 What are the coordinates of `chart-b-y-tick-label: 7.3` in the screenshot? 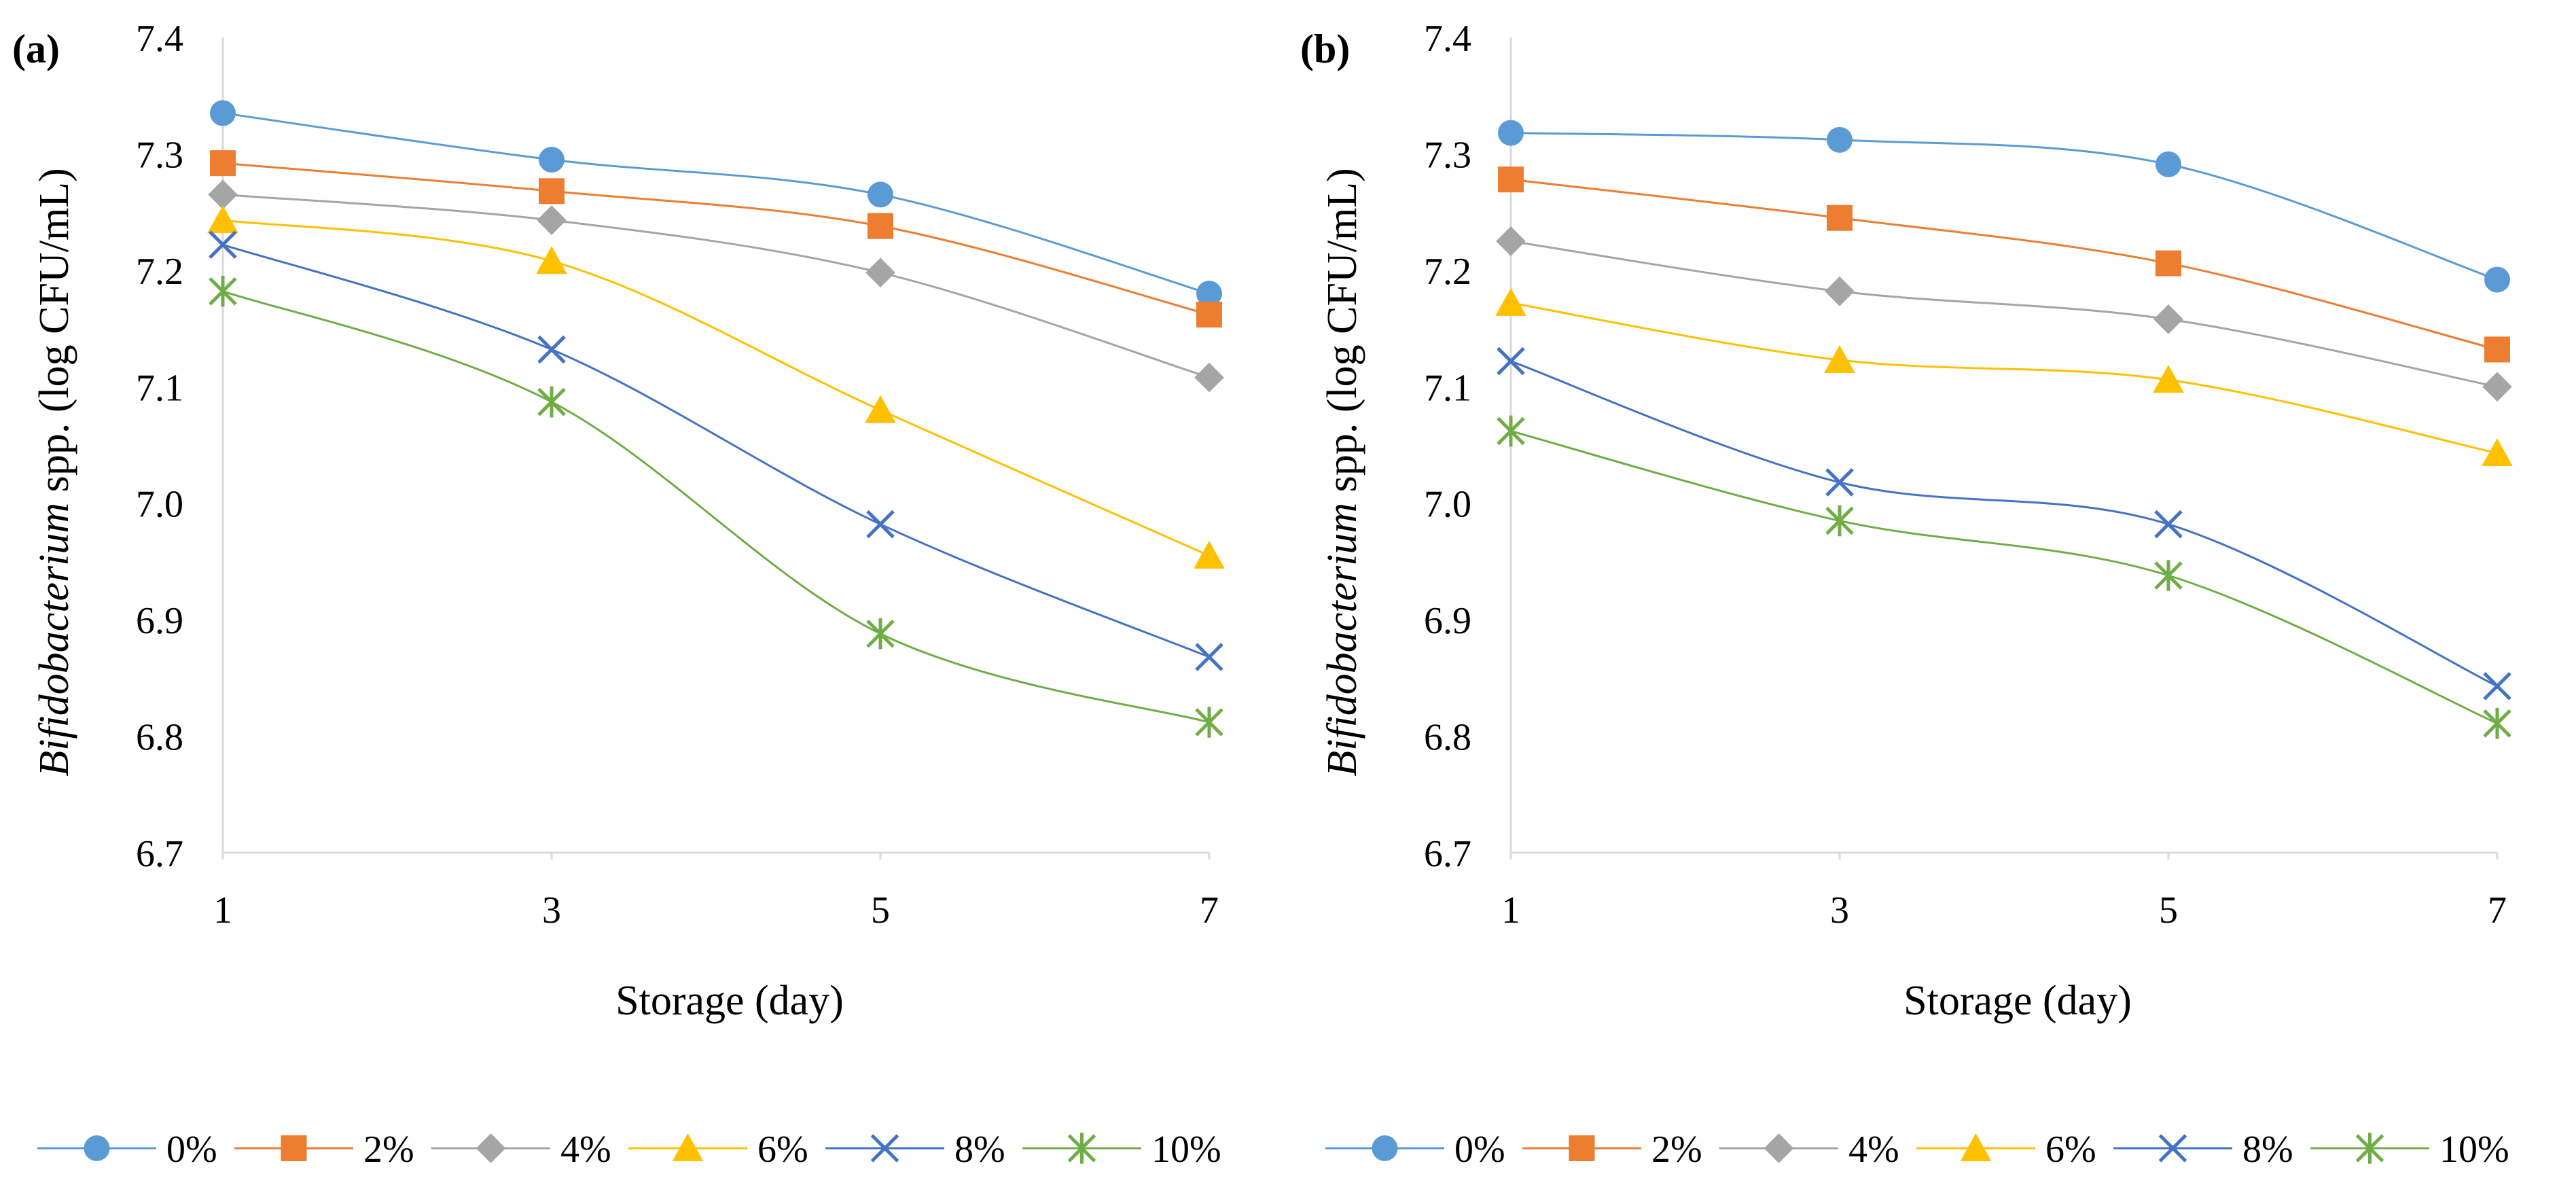 It's located at (1448, 155).